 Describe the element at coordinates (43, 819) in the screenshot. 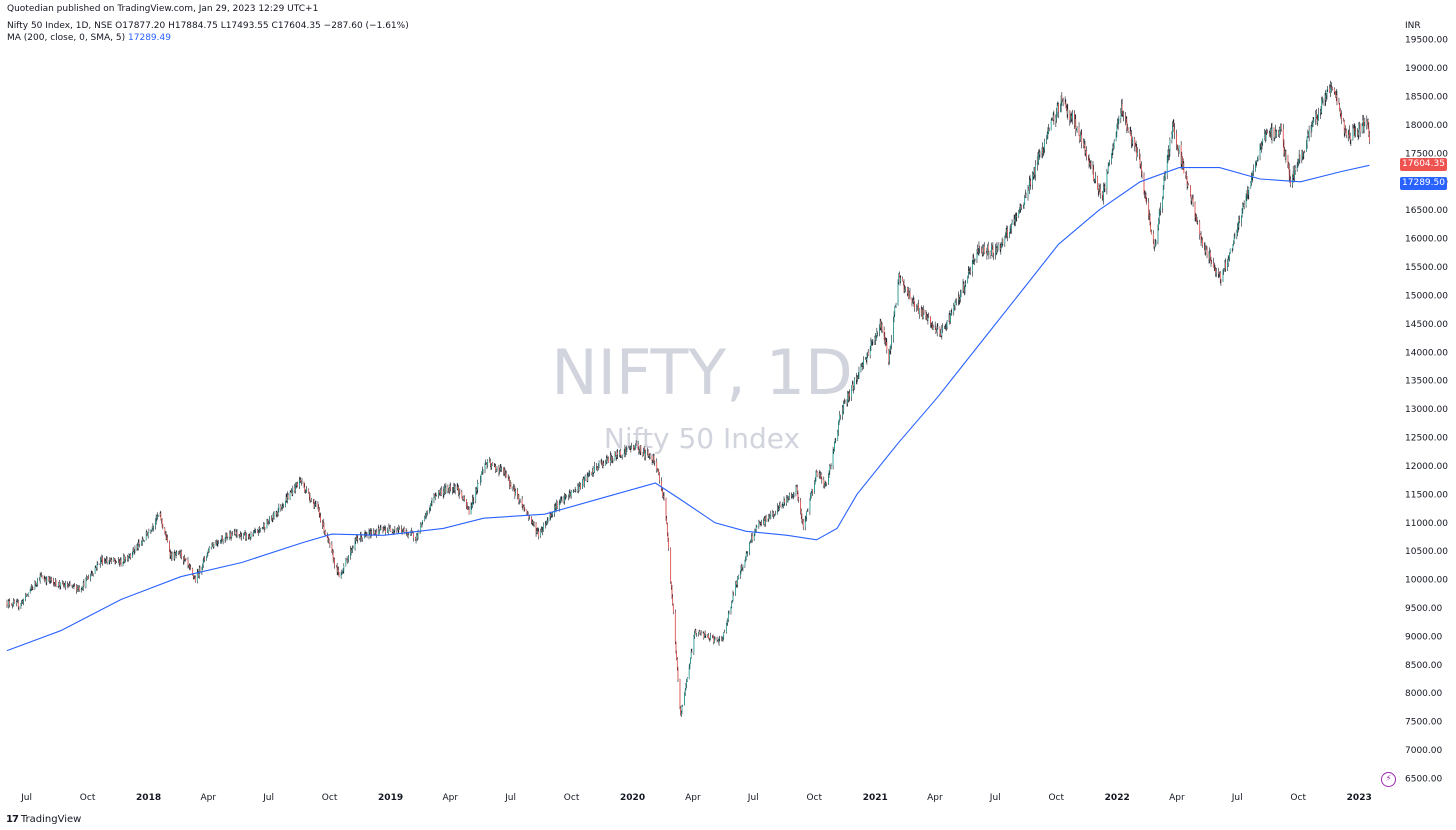

I see `tradingview-logo: 17 TradingView` at that location.